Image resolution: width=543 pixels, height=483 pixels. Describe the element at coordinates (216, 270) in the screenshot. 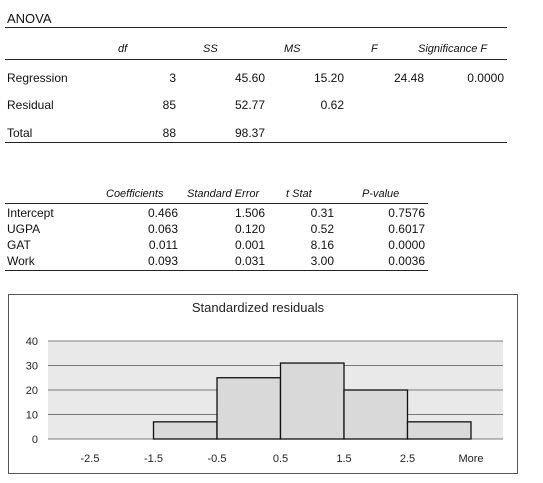

I see `coef-bottom-rule` at that location.